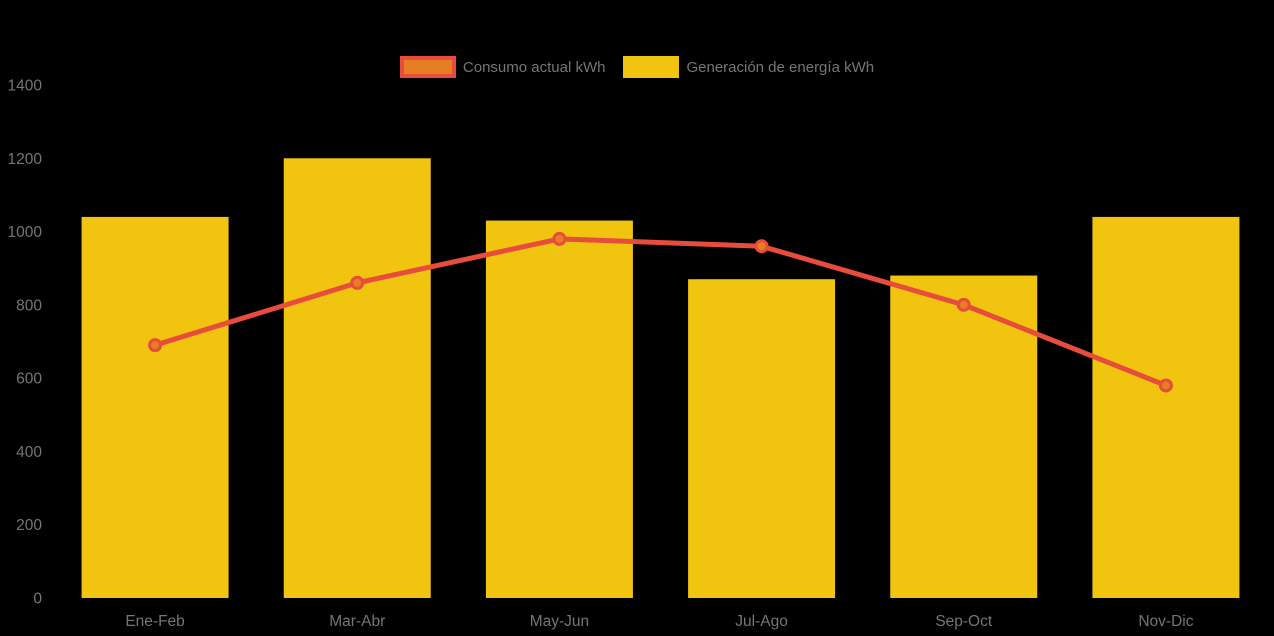 This screenshot has height=636, width=1274. Describe the element at coordinates (964, 621) in the screenshot. I see `x-tick-label-sep-oct: Sep-Oct` at that location.